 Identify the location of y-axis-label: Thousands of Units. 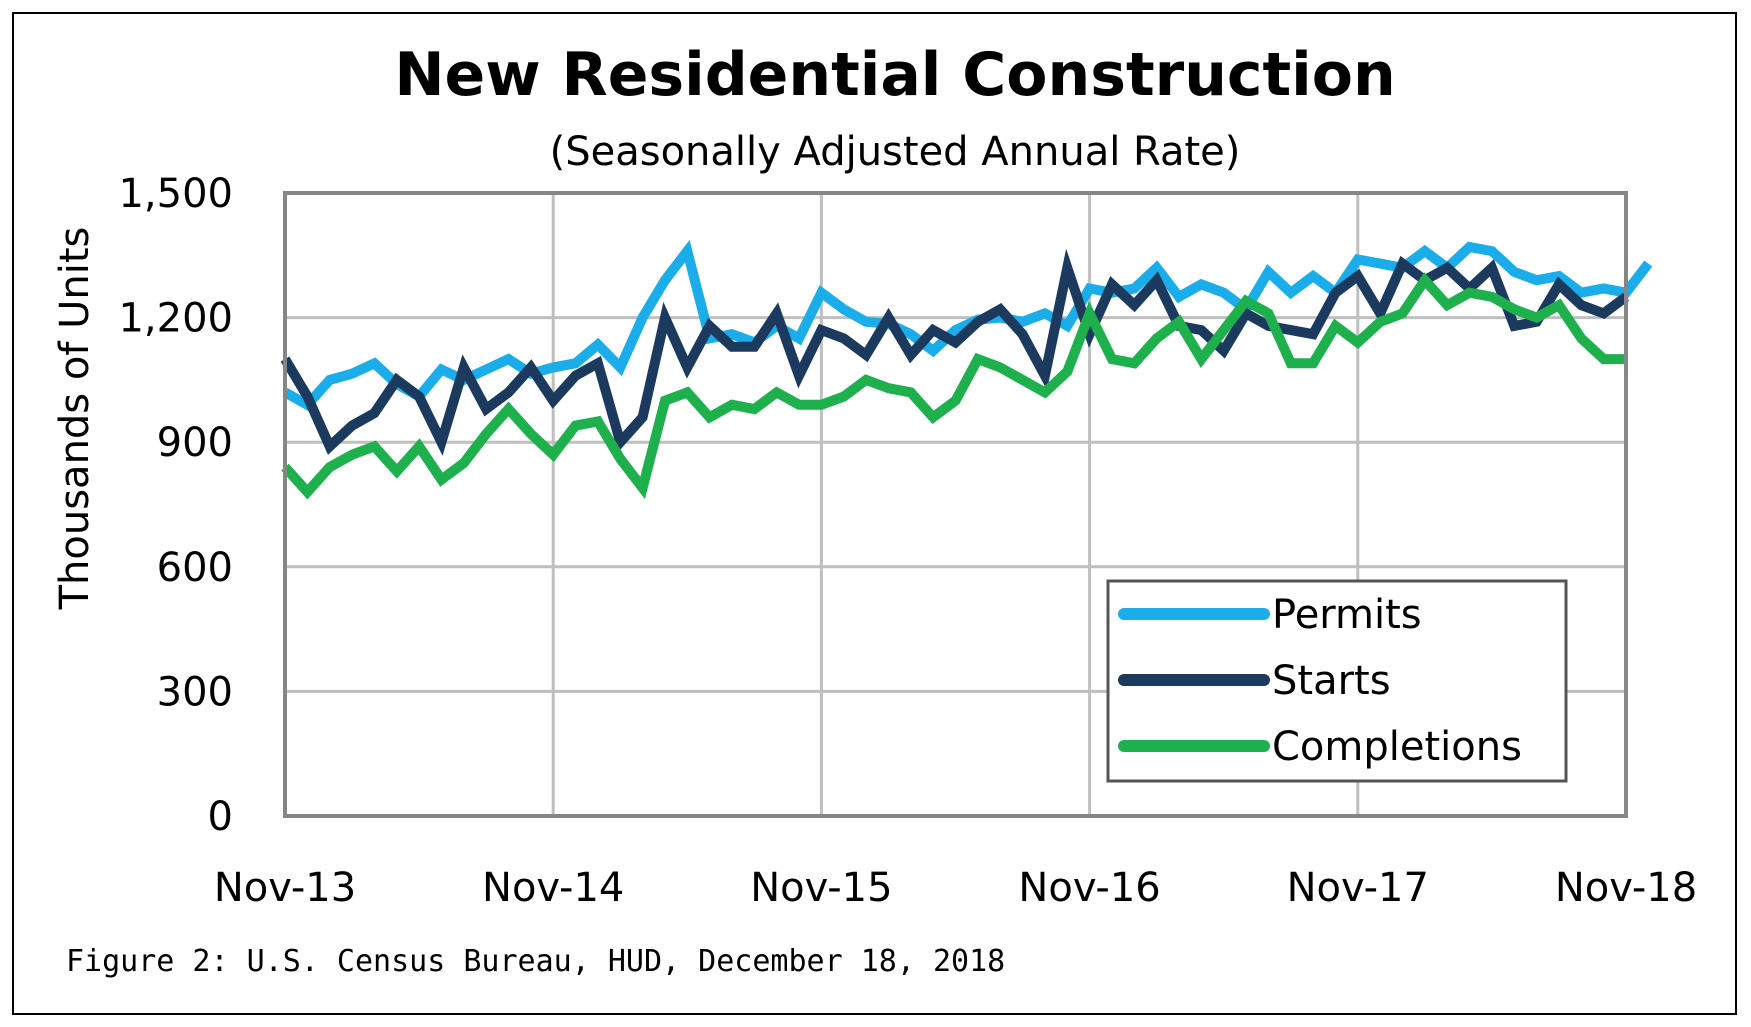
(75, 419).